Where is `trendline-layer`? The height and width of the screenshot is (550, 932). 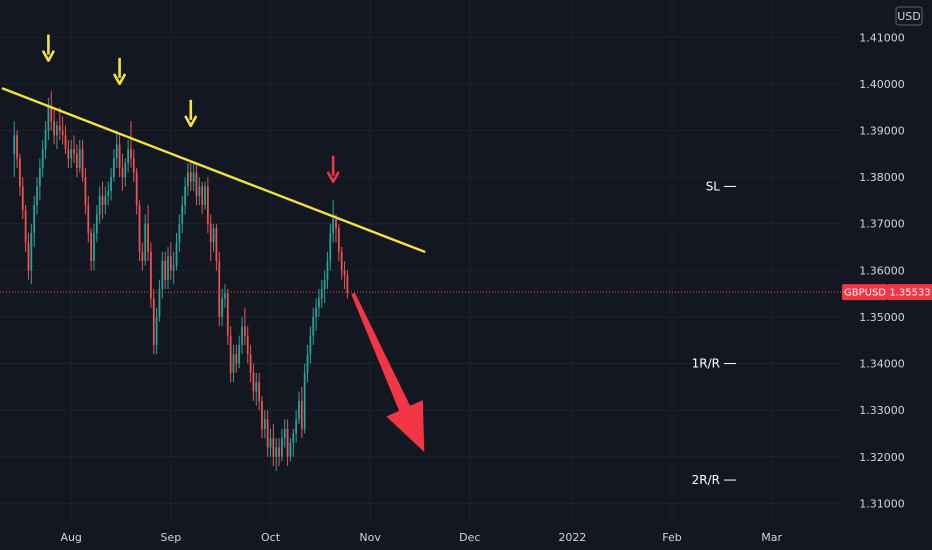
trendline-layer is located at coordinates (213, 170).